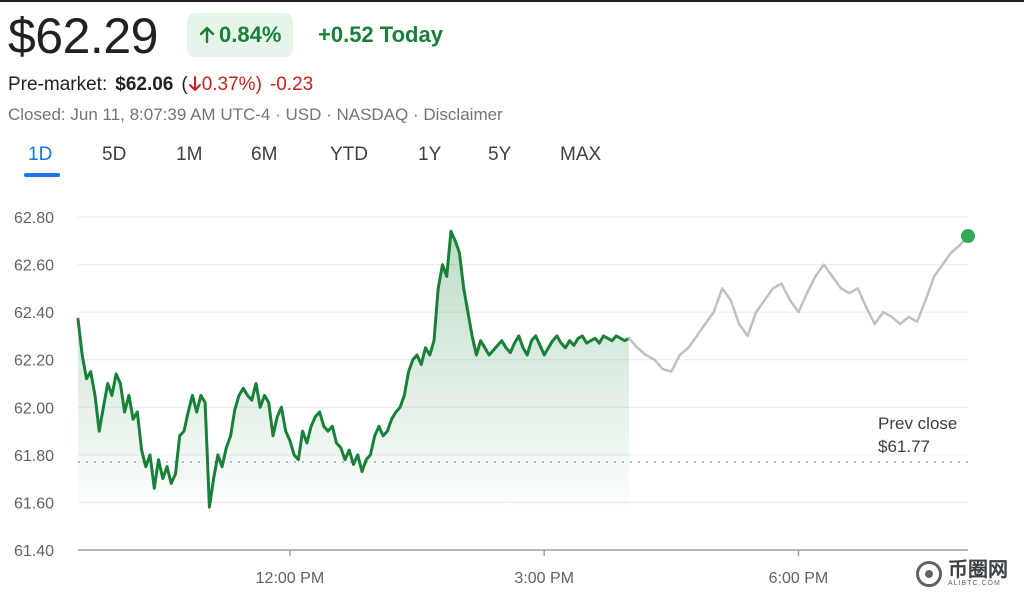 The width and height of the screenshot is (1024, 597). Describe the element at coordinates (207, 35) in the screenshot. I see `arrow-up-icon` at that location.